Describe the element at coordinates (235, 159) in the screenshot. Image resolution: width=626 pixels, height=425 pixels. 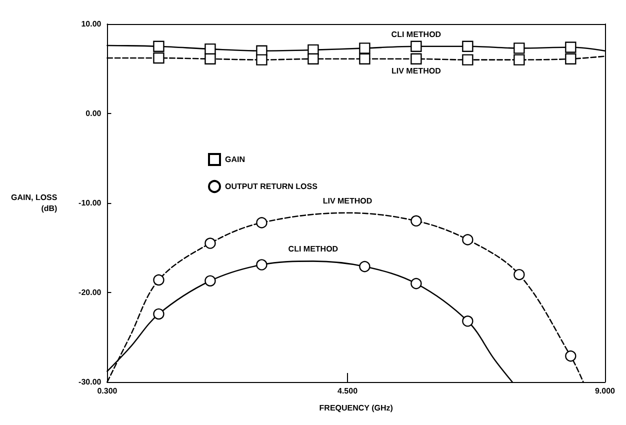
I see `legend-label: GAIN` at that location.